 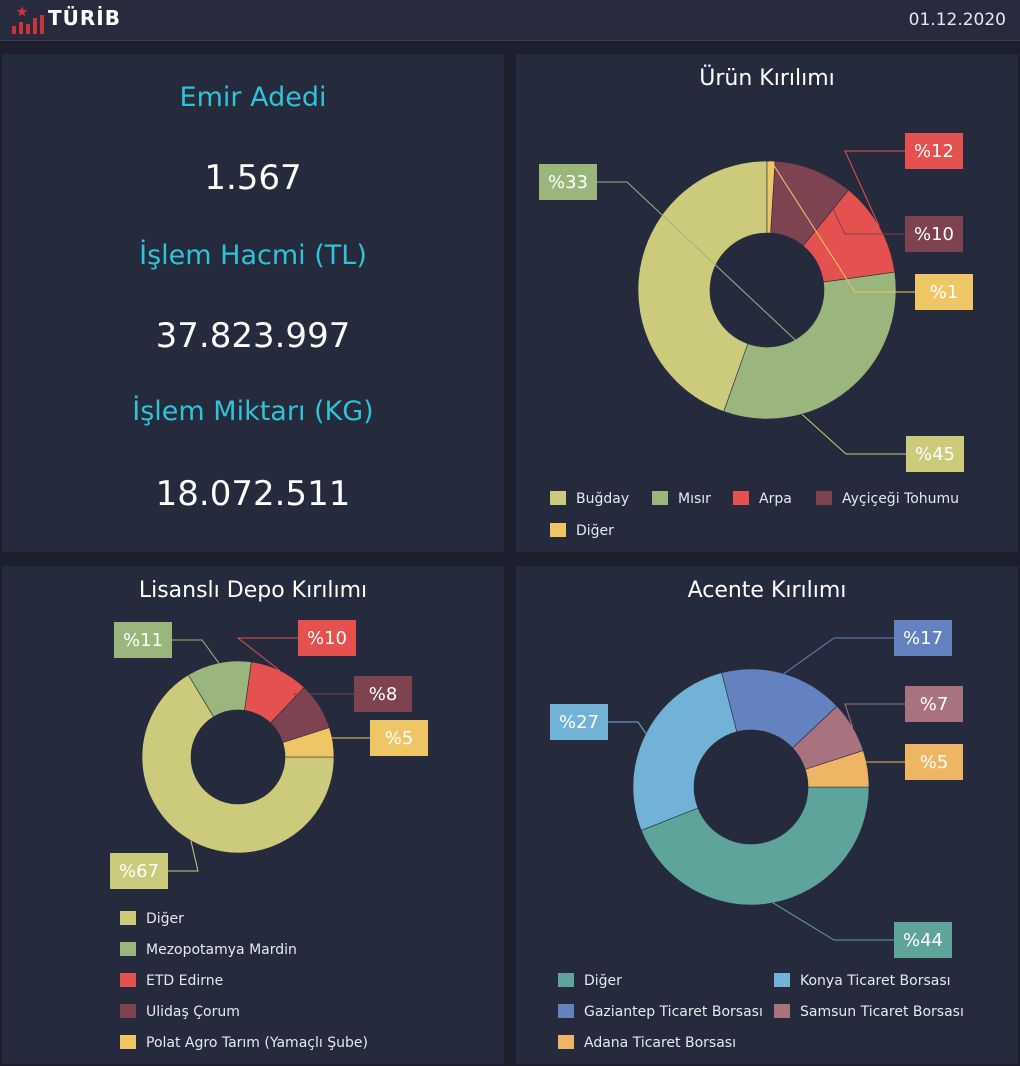 I want to click on legend-item: Mısır, so click(x=681, y=499).